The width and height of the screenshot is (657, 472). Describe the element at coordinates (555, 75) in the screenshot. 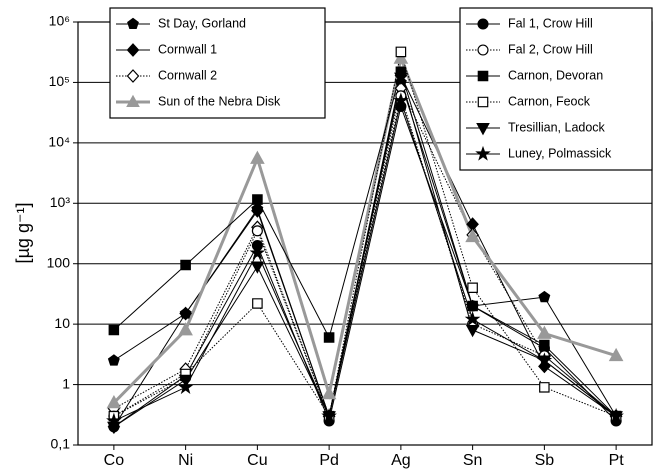

I see `legend-label: Carnon, Devoran` at that location.